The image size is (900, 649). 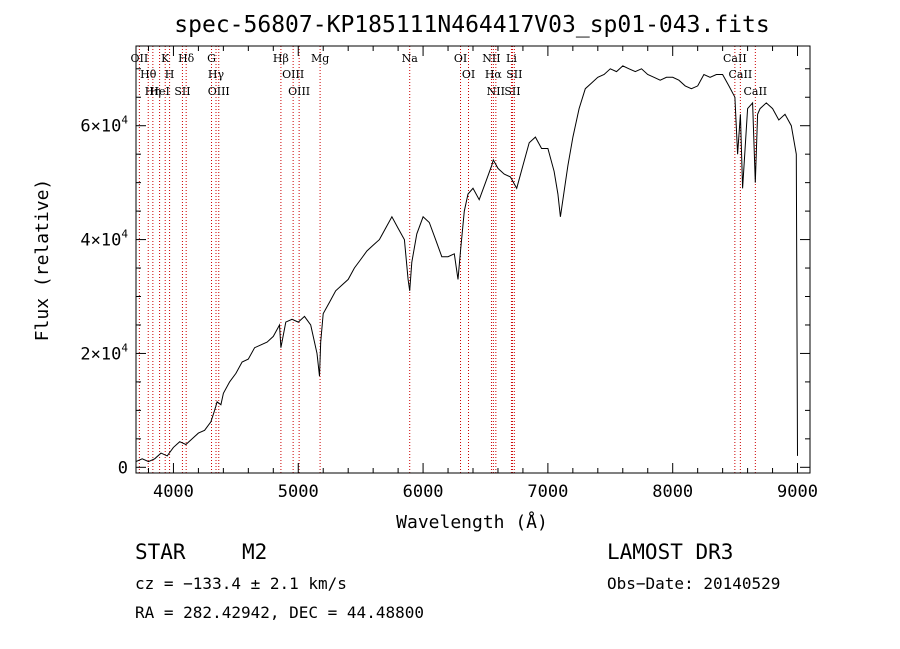 I want to click on spectral-line-label: Hη, so click(x=153, y=91).